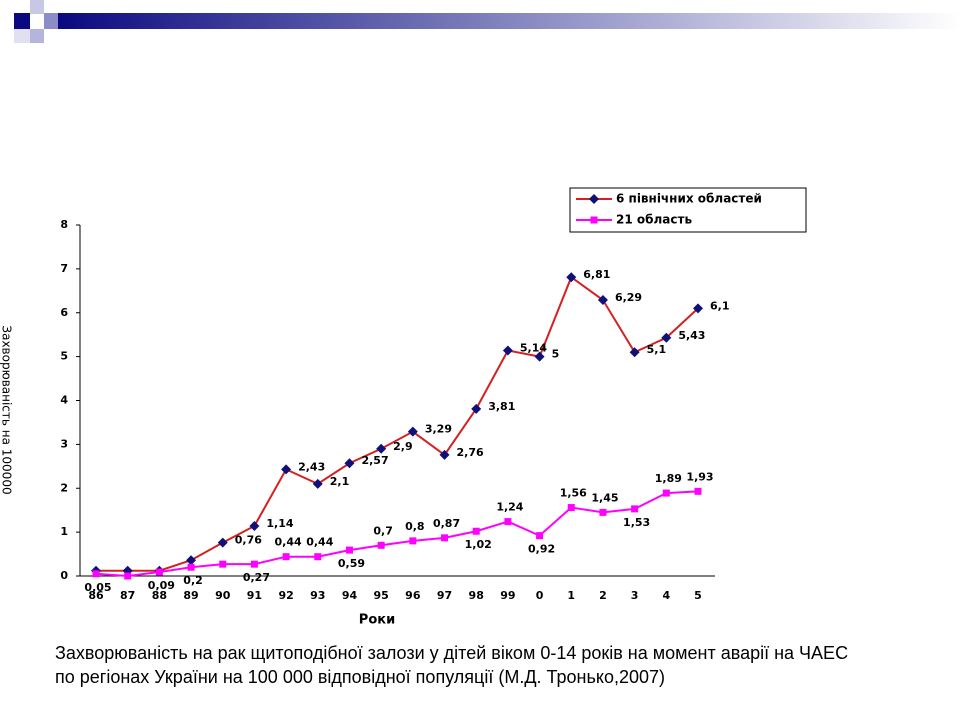 This screenshot has width=960, height=720. Describe the element at coordinates (596, 274) in the screenshot. I see `data-label: 6,81` at that location.